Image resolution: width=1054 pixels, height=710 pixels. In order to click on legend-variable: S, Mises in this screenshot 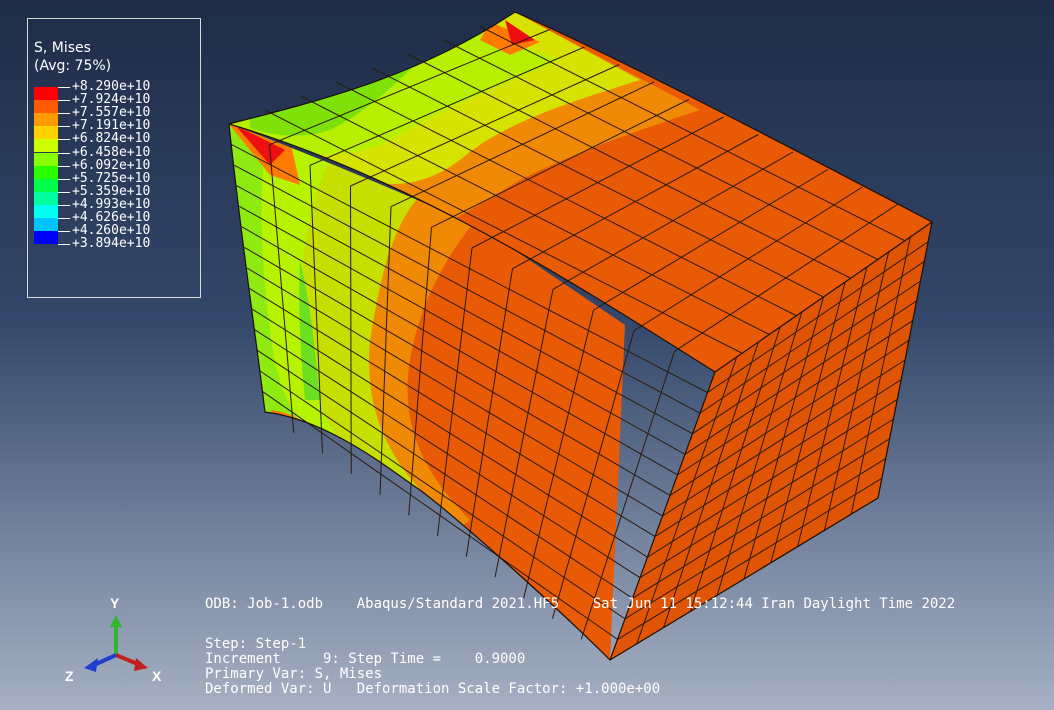, I will do `click(62, 48)`.